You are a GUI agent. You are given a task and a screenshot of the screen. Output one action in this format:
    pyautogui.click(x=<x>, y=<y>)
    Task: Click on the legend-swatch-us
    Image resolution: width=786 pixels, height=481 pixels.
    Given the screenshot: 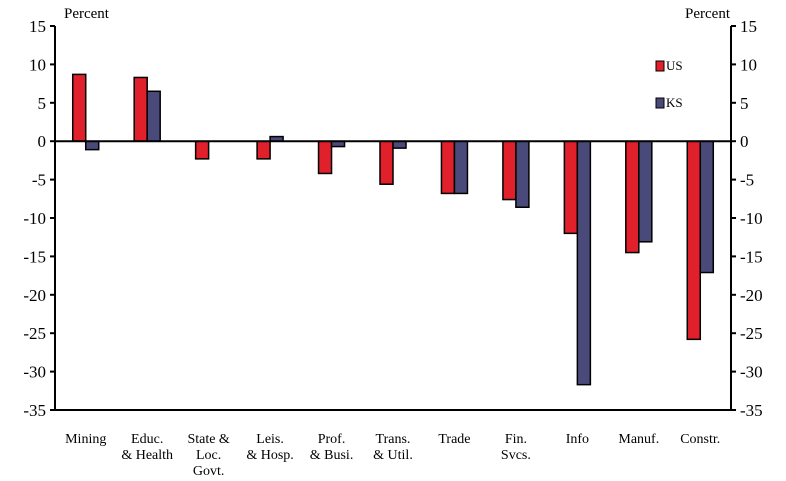 What is the action you would take?
    pyautogui.click(x=660, y=66)
    